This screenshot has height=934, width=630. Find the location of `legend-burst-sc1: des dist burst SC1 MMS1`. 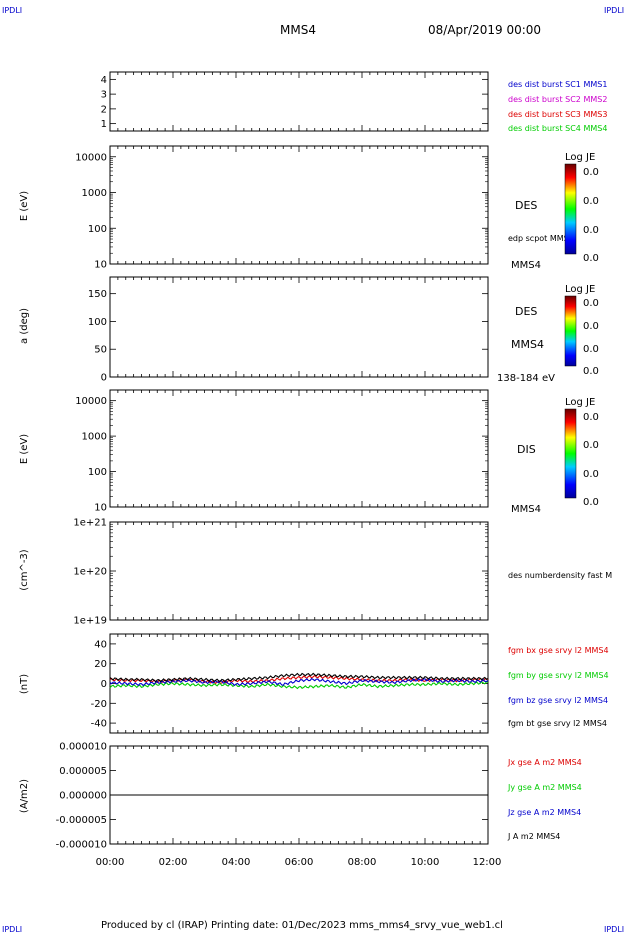

legend-burst-sc1: des dist burst SC1 MMS1 is located at coordinates (557, 84).